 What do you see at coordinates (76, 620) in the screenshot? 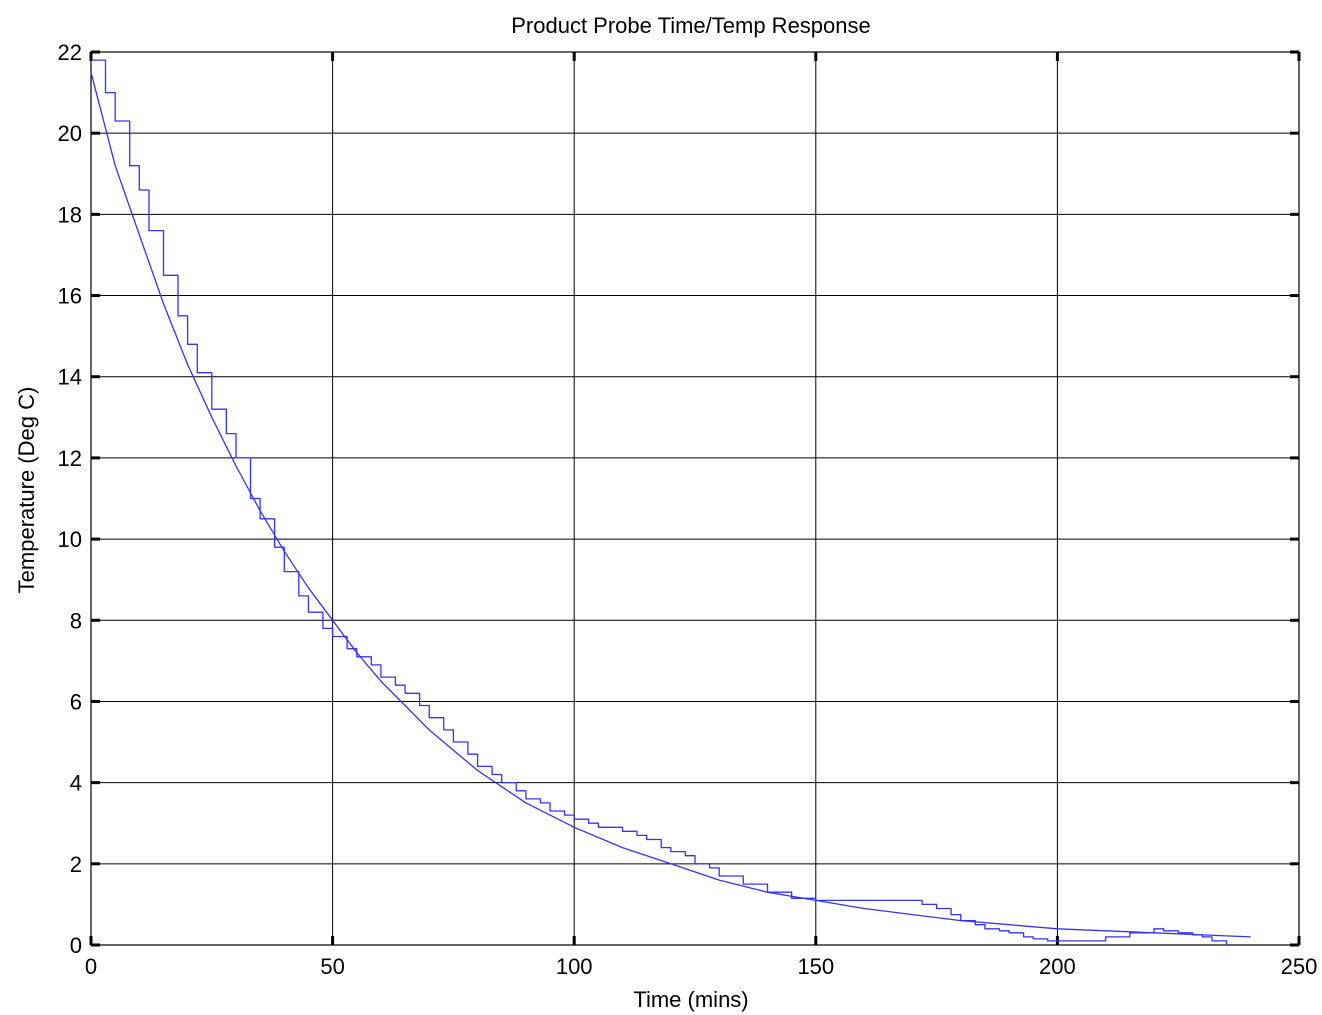
I see `y-tick-label: 8` at bounding box center [76, 620].